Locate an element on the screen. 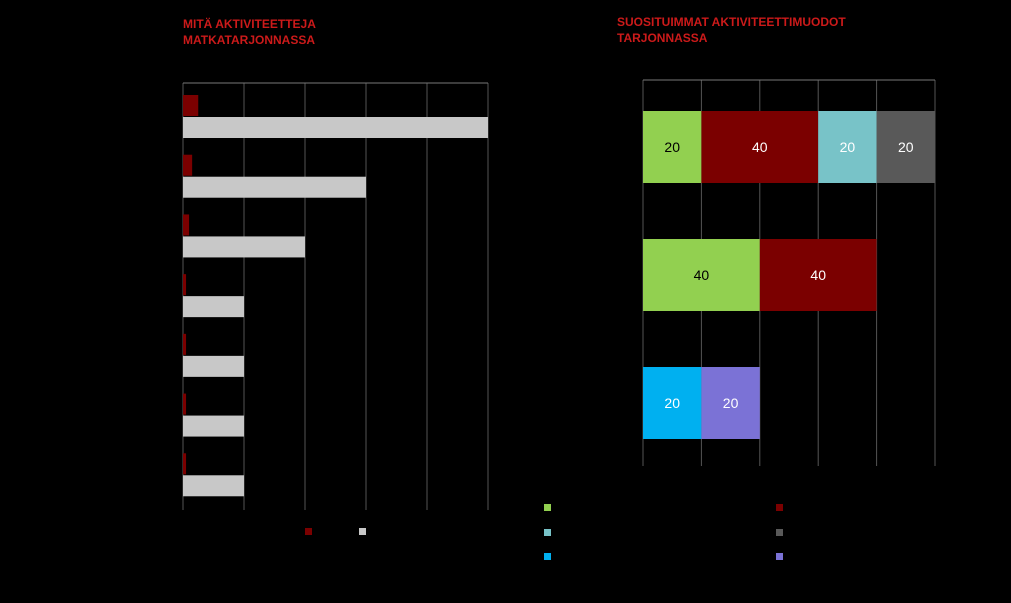 This screenshot has width=1011, height=603. left-chart-title: MITÄ AKTIVITEETTEJA MATKATARJONNASSA is located at coordinates (249, 32).